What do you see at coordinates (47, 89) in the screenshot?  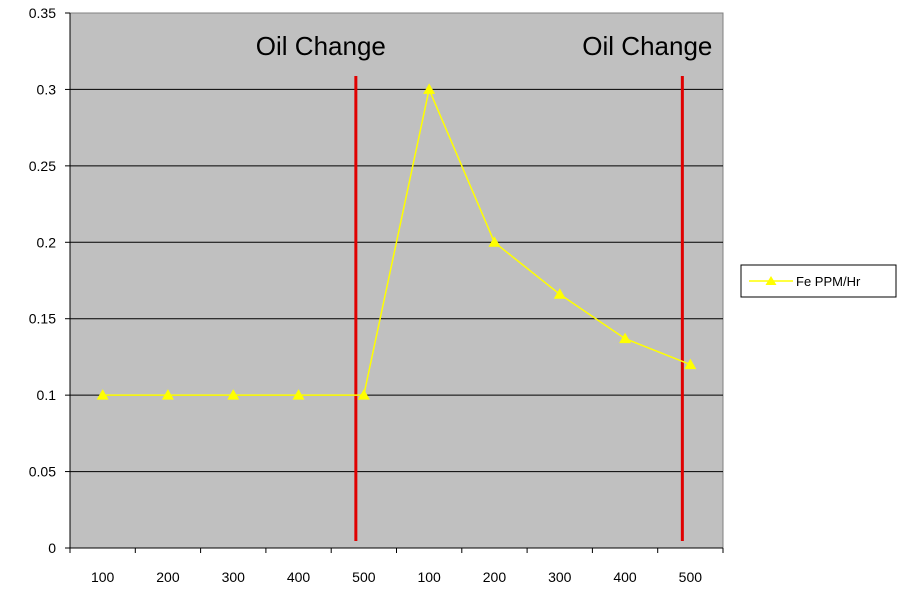 I see `y-tick-label: 0.3` at bounding box center [47, 89].